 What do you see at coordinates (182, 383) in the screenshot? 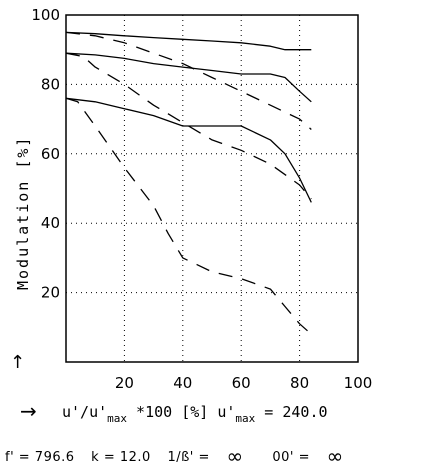
I see `x-tick-label-40: 40` at bounding box center [182, 383].